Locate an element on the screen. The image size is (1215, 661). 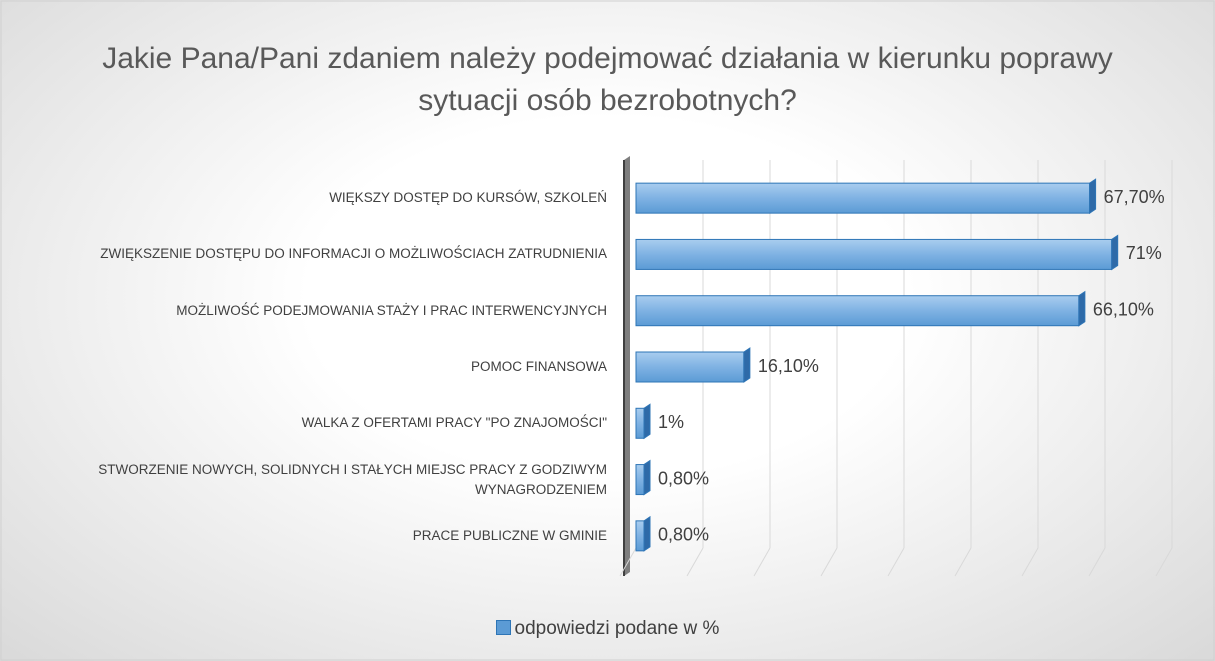
category-label: WIĘKSZY DOSTĘP DO KURSÓW, SZKOLEŃ is located at coordinates (468, 198).